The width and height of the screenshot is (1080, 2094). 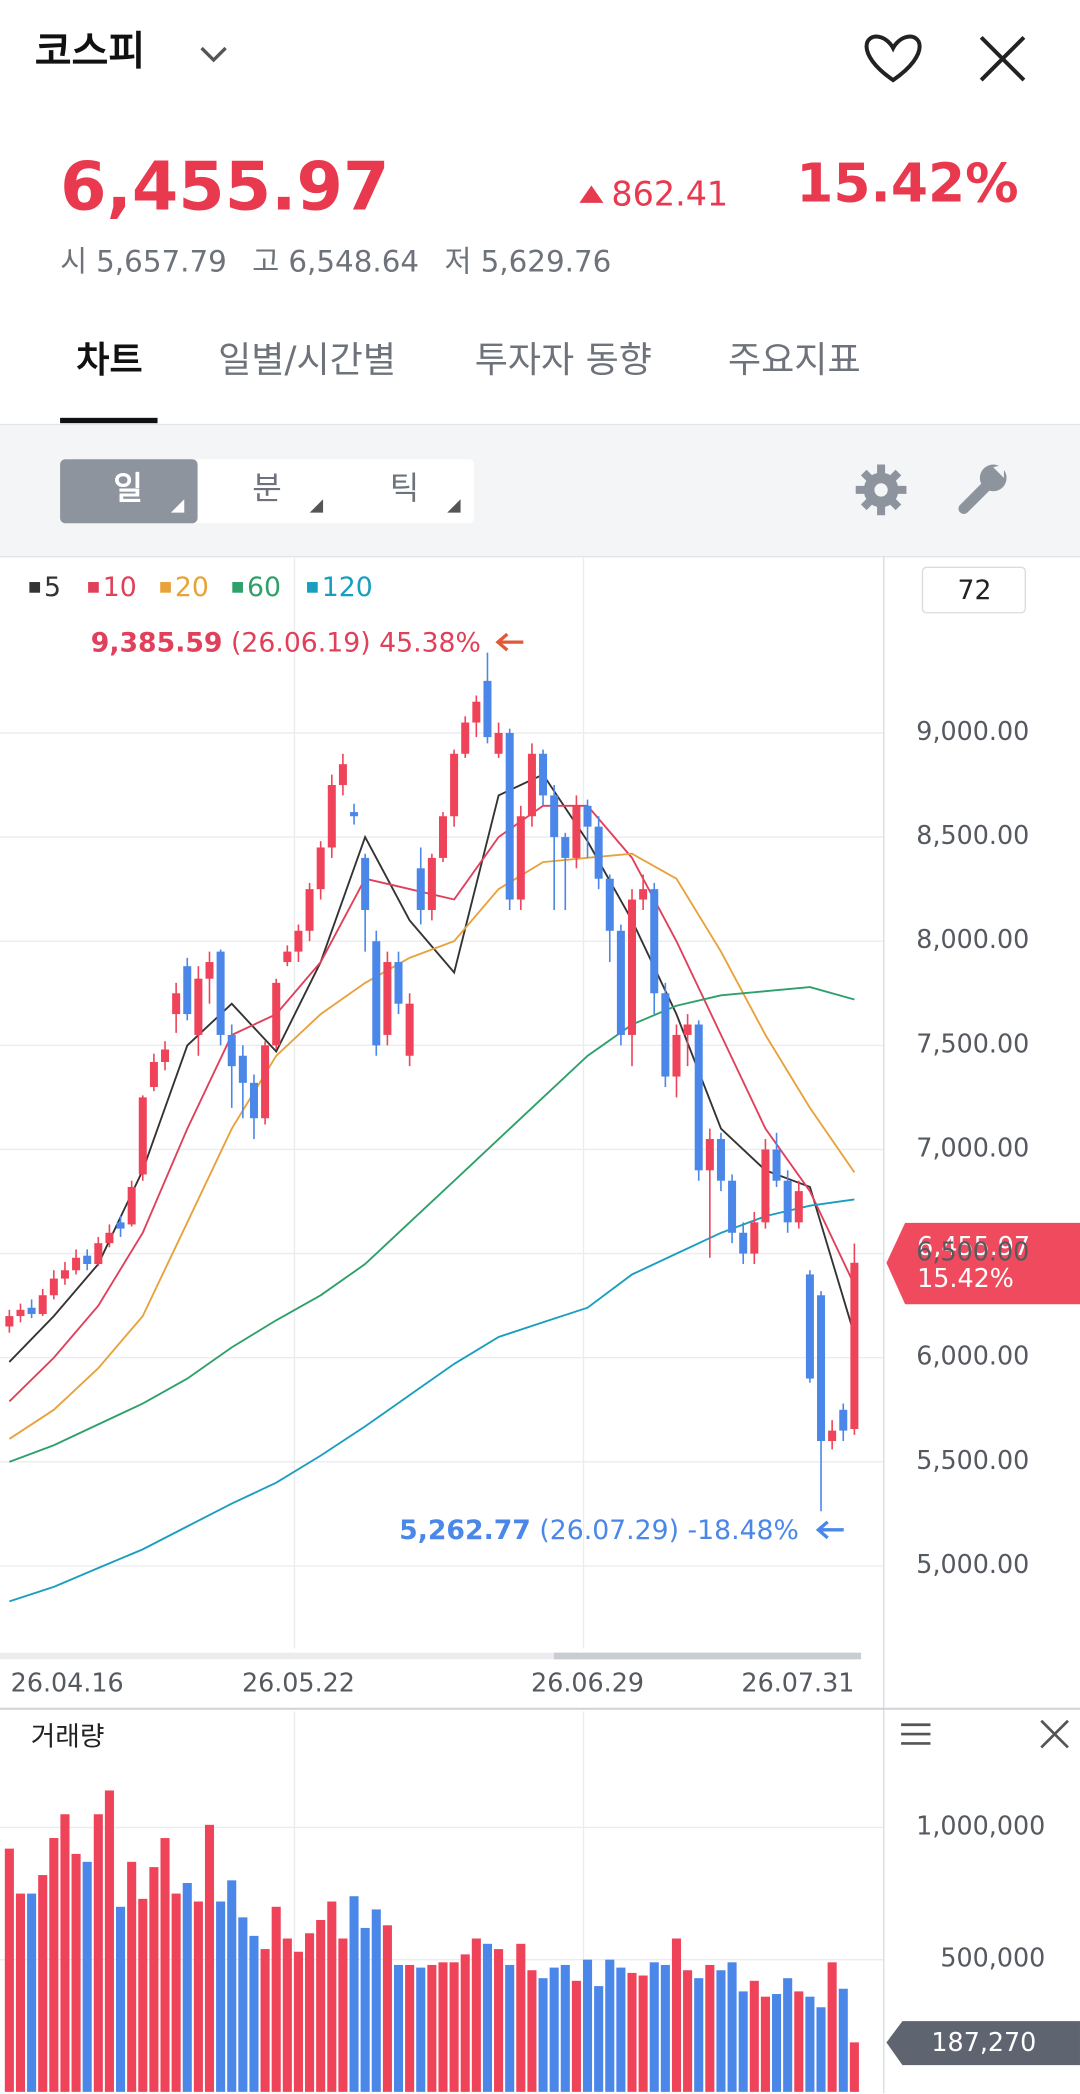 What do you see at coordinates (347, 587) in the screenshot?
I see `legend-label: 120` at bounding box center [347, 587].